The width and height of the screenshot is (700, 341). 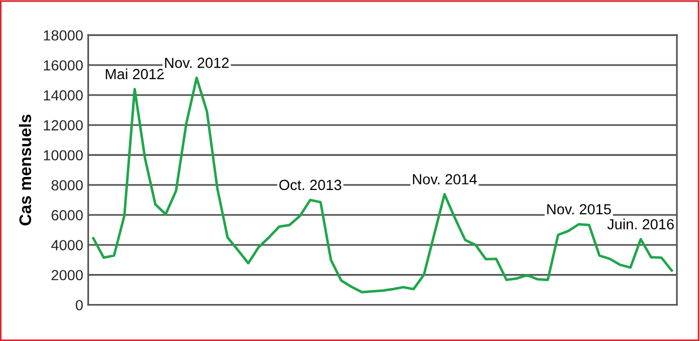 What do you see at coordinates (640, 224) in the screenshot?
I see `annotation: Juin. 2016` at bounding box center [640, 224].